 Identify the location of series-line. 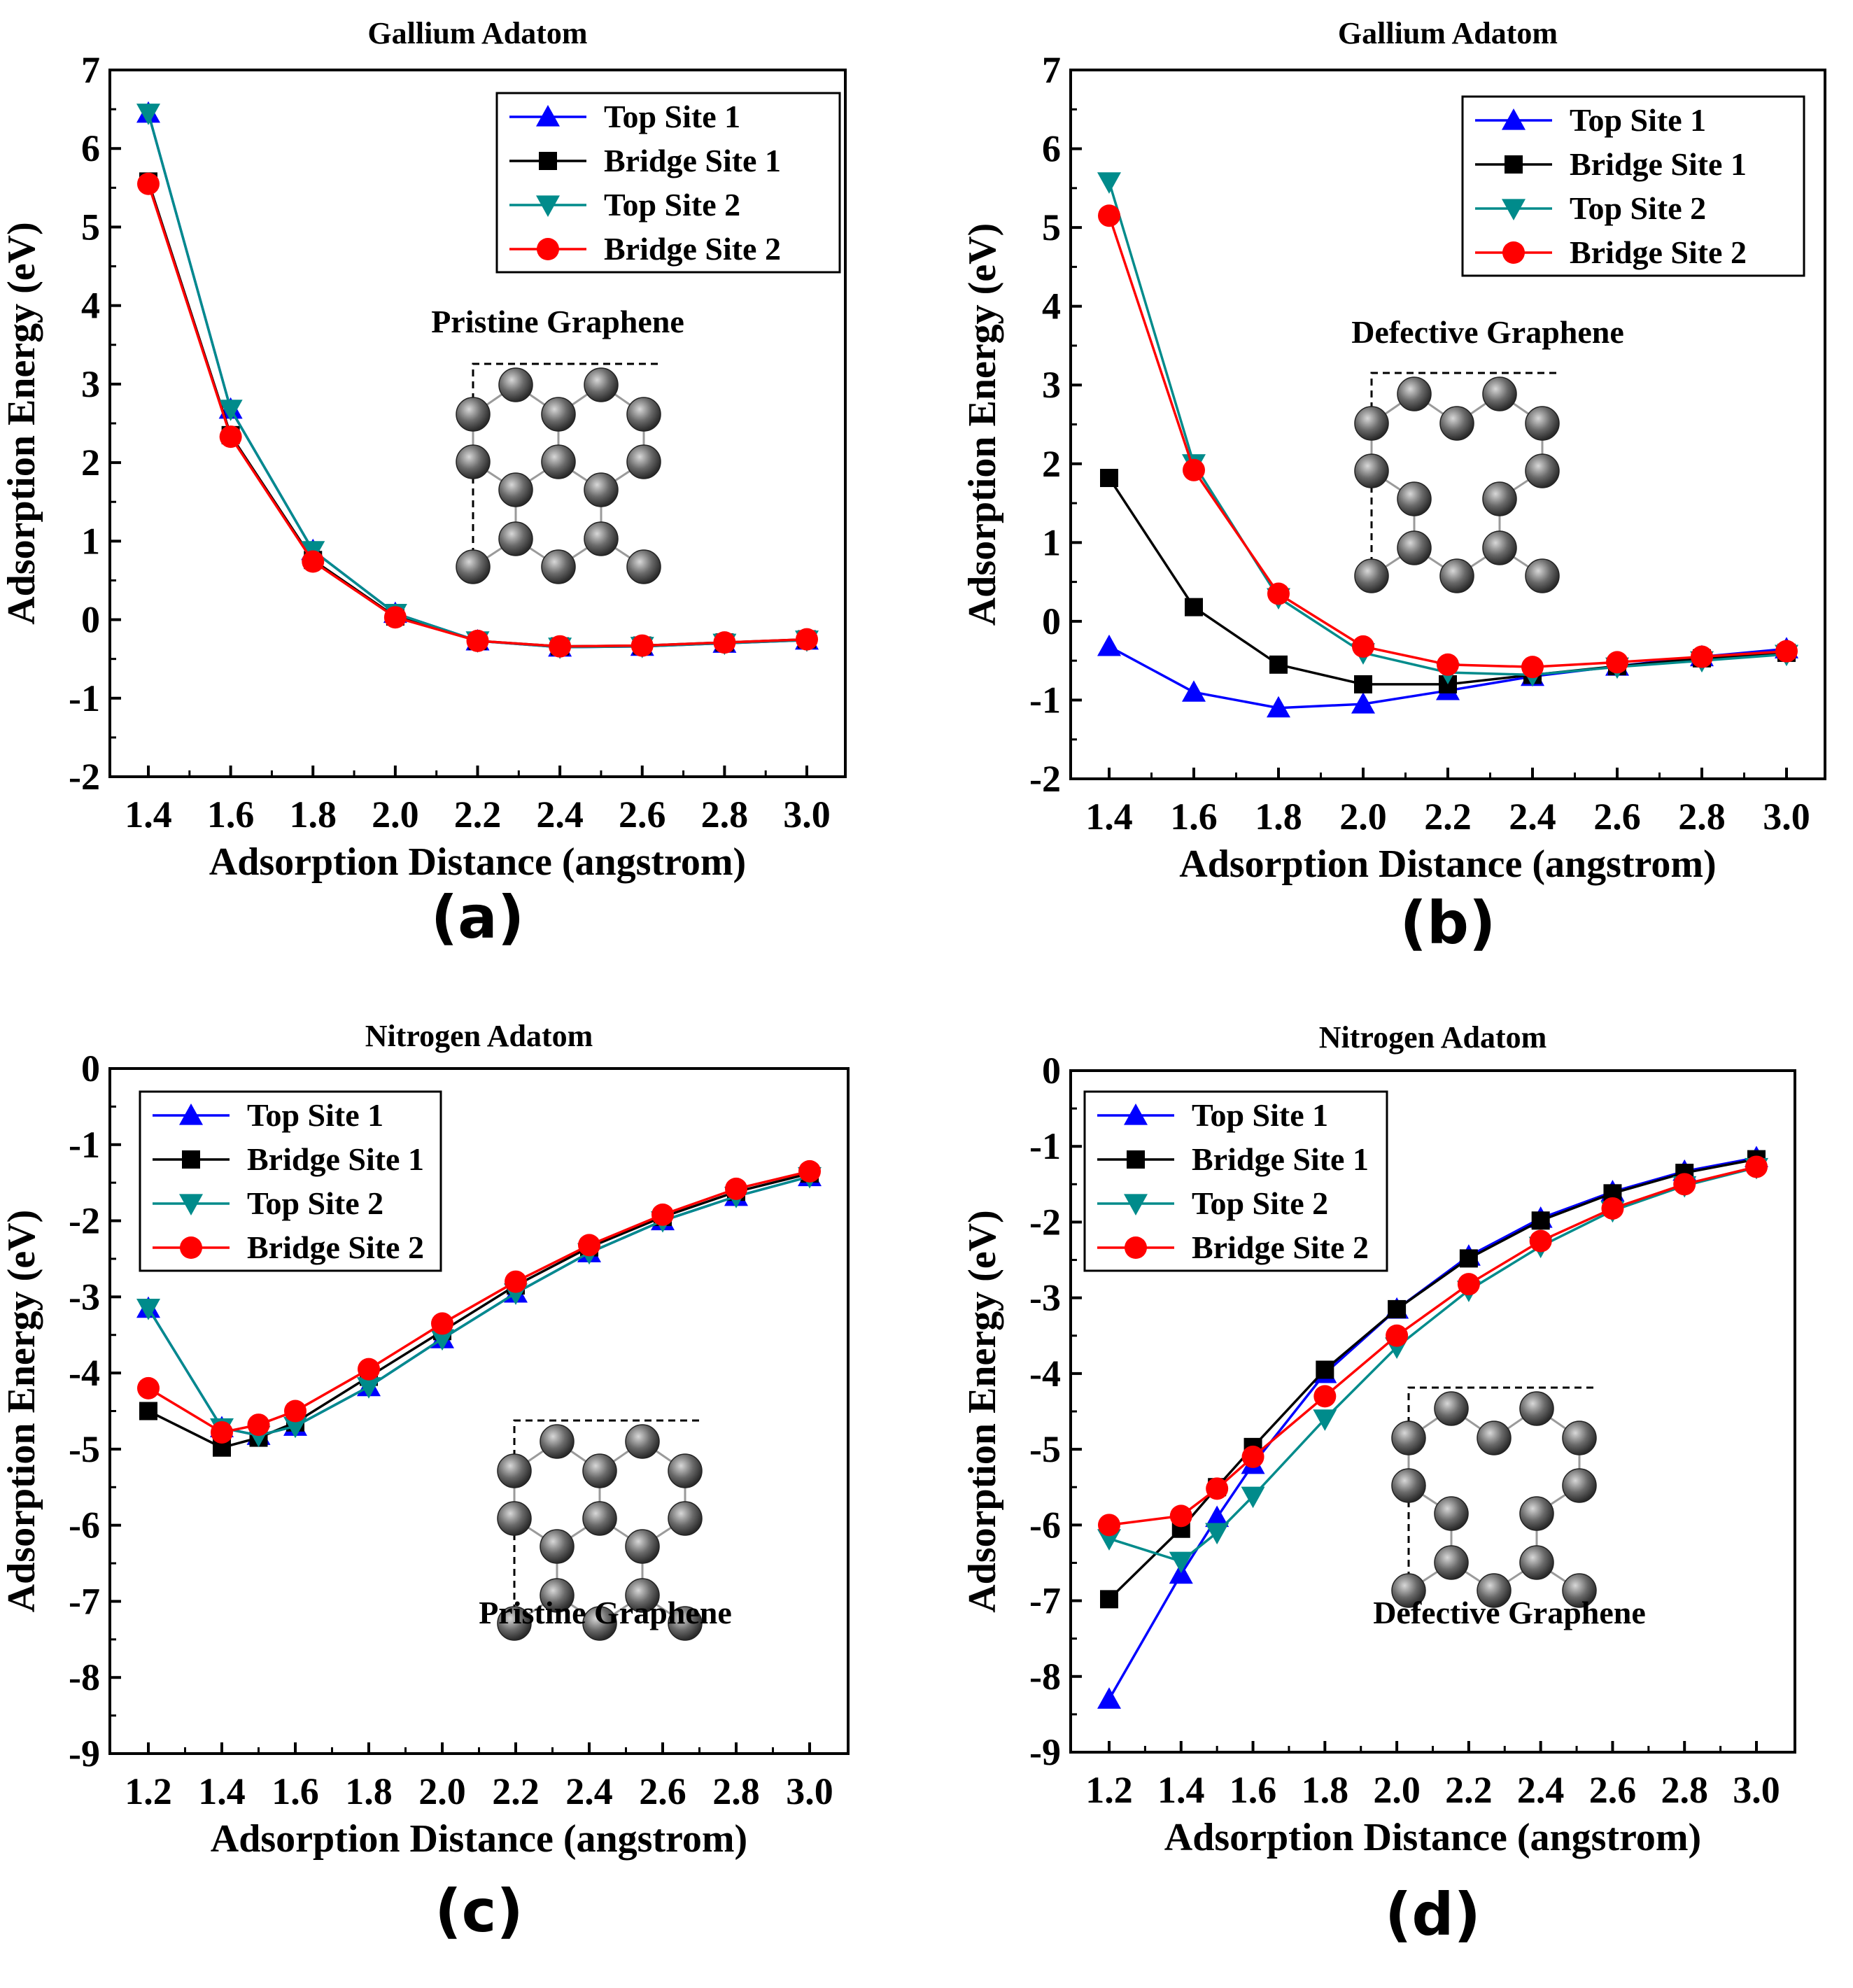
(1447, 441).